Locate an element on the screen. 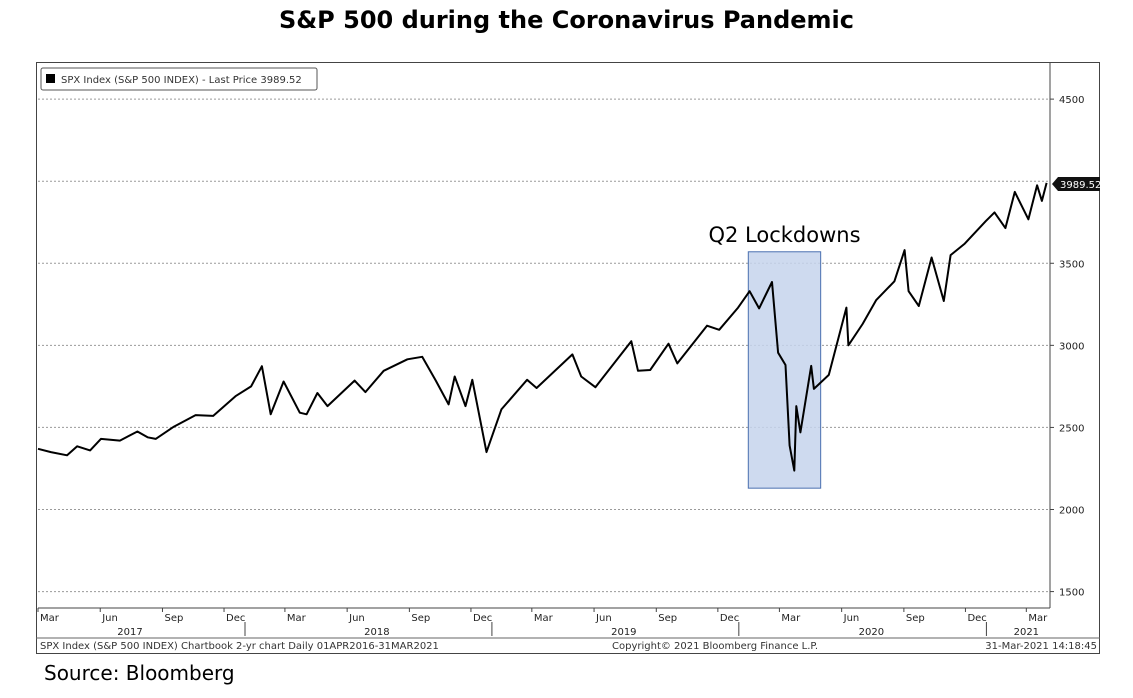 The width and height of the screenshot is (1133, 698). x-tick-5: Jun is located at coordinates (356, 618).